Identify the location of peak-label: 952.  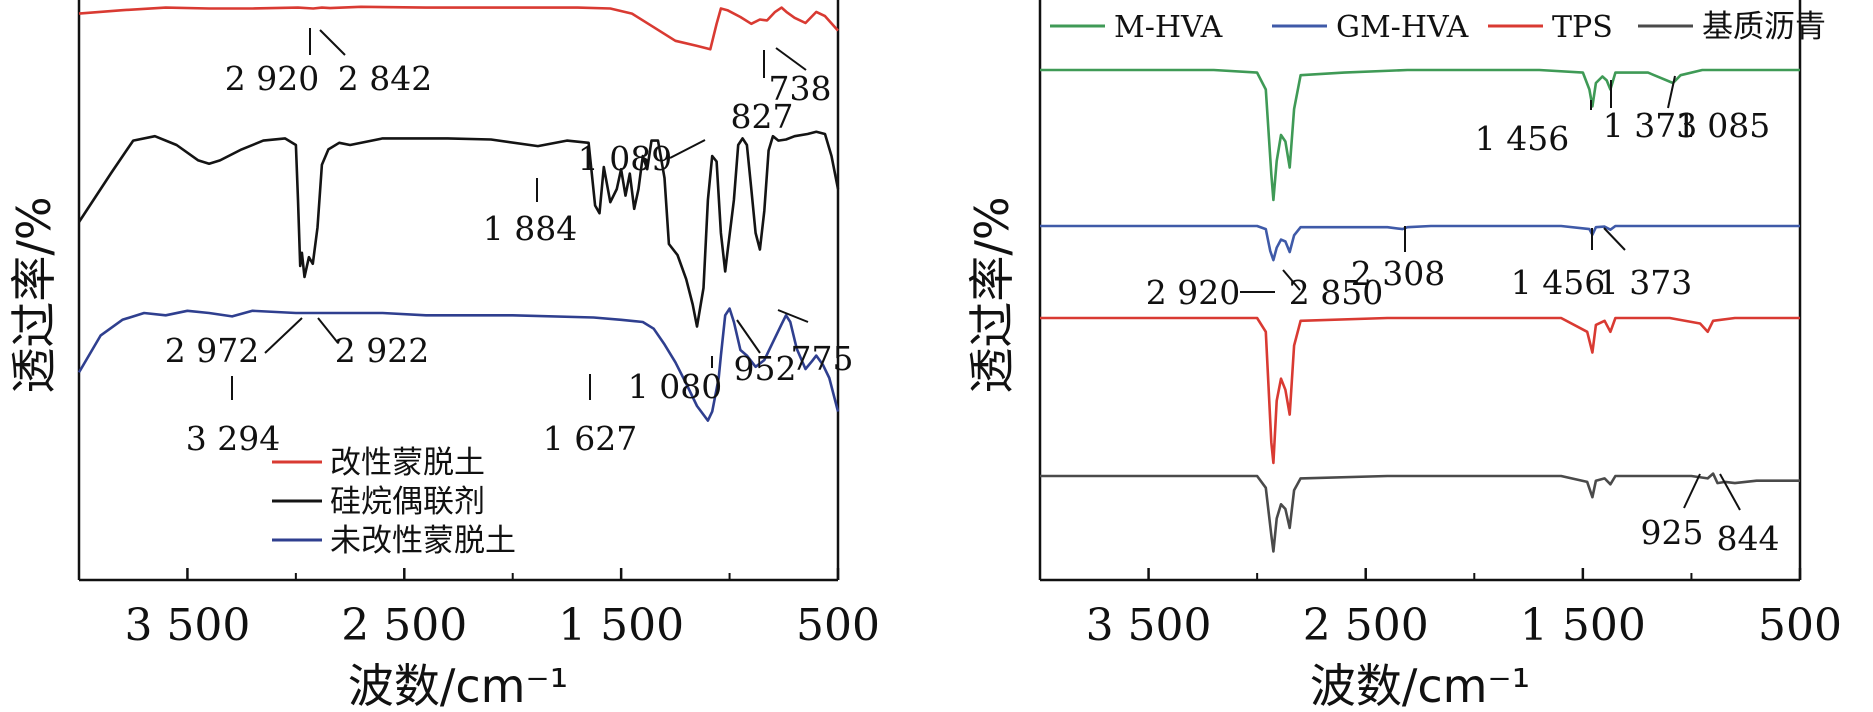
(765, 368).